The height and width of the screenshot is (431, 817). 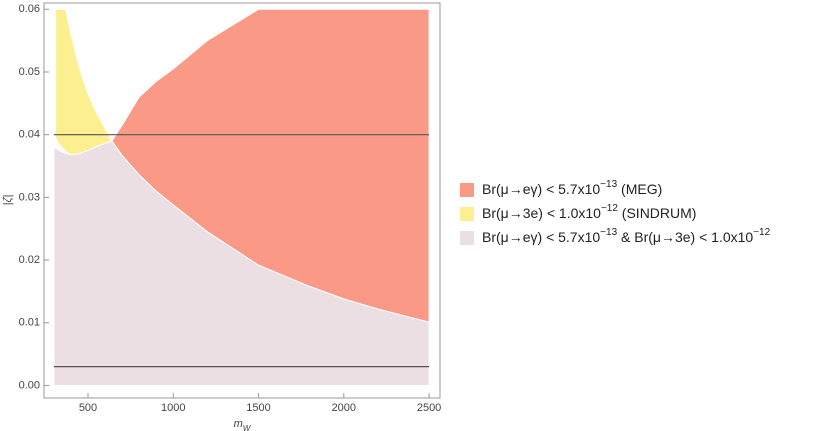 I want to click on x-tick-label: 500, so click(x=88, y=408).